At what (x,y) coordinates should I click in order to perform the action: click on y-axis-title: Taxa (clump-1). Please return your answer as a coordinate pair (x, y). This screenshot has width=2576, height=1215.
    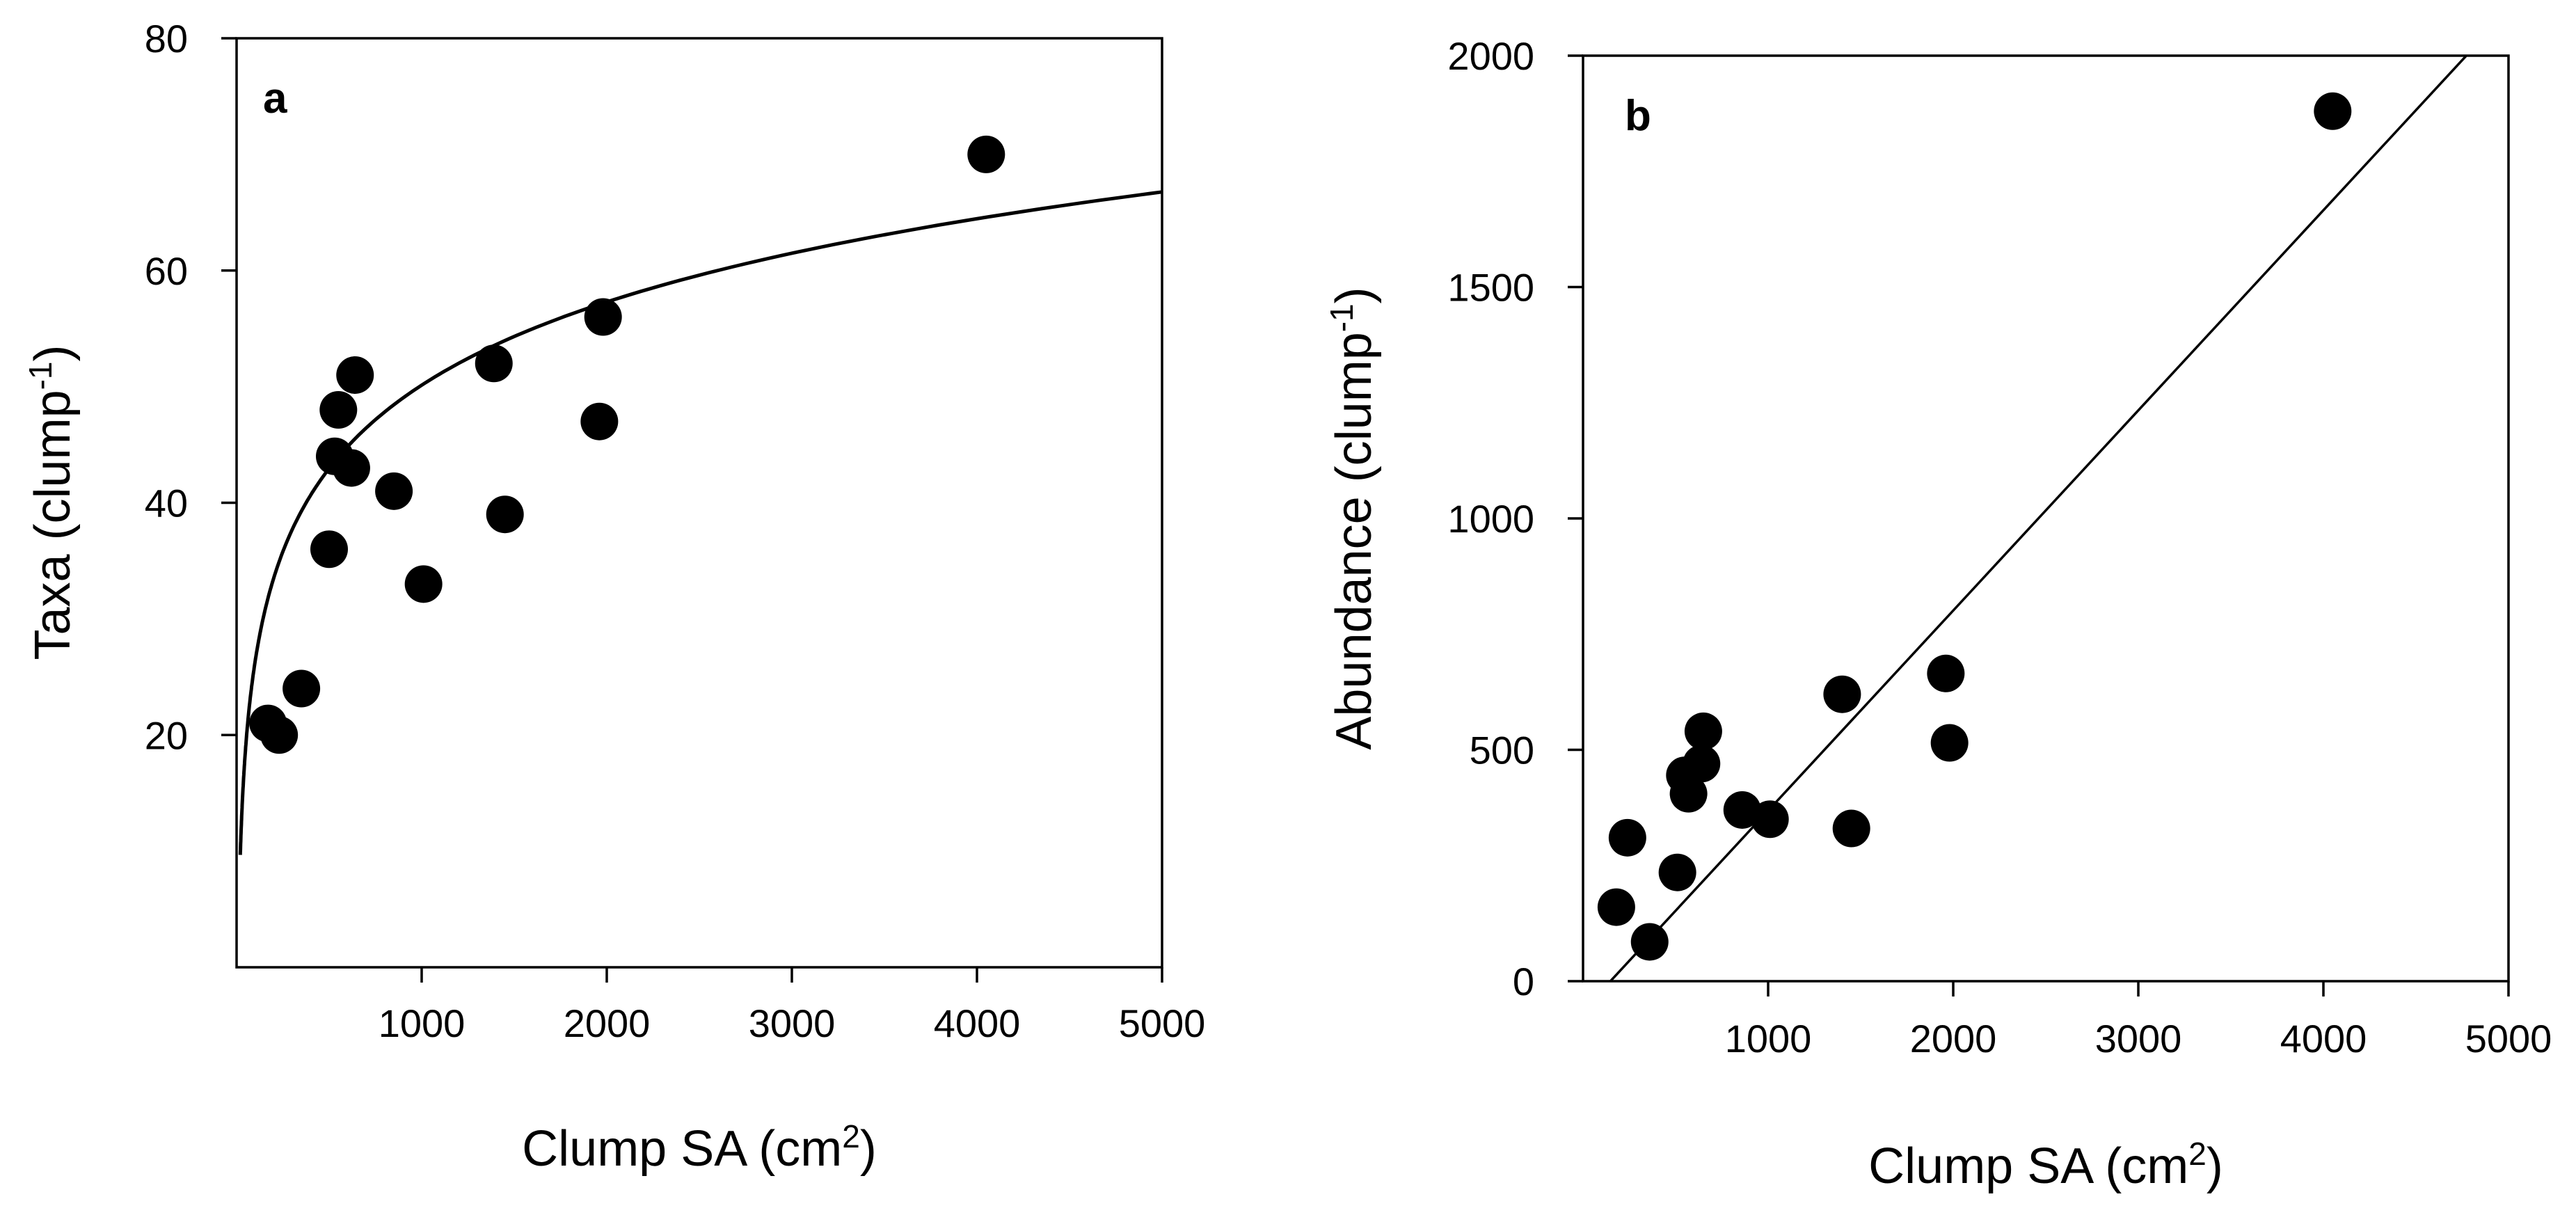
    Looking at the image, I should click on (51, 502).